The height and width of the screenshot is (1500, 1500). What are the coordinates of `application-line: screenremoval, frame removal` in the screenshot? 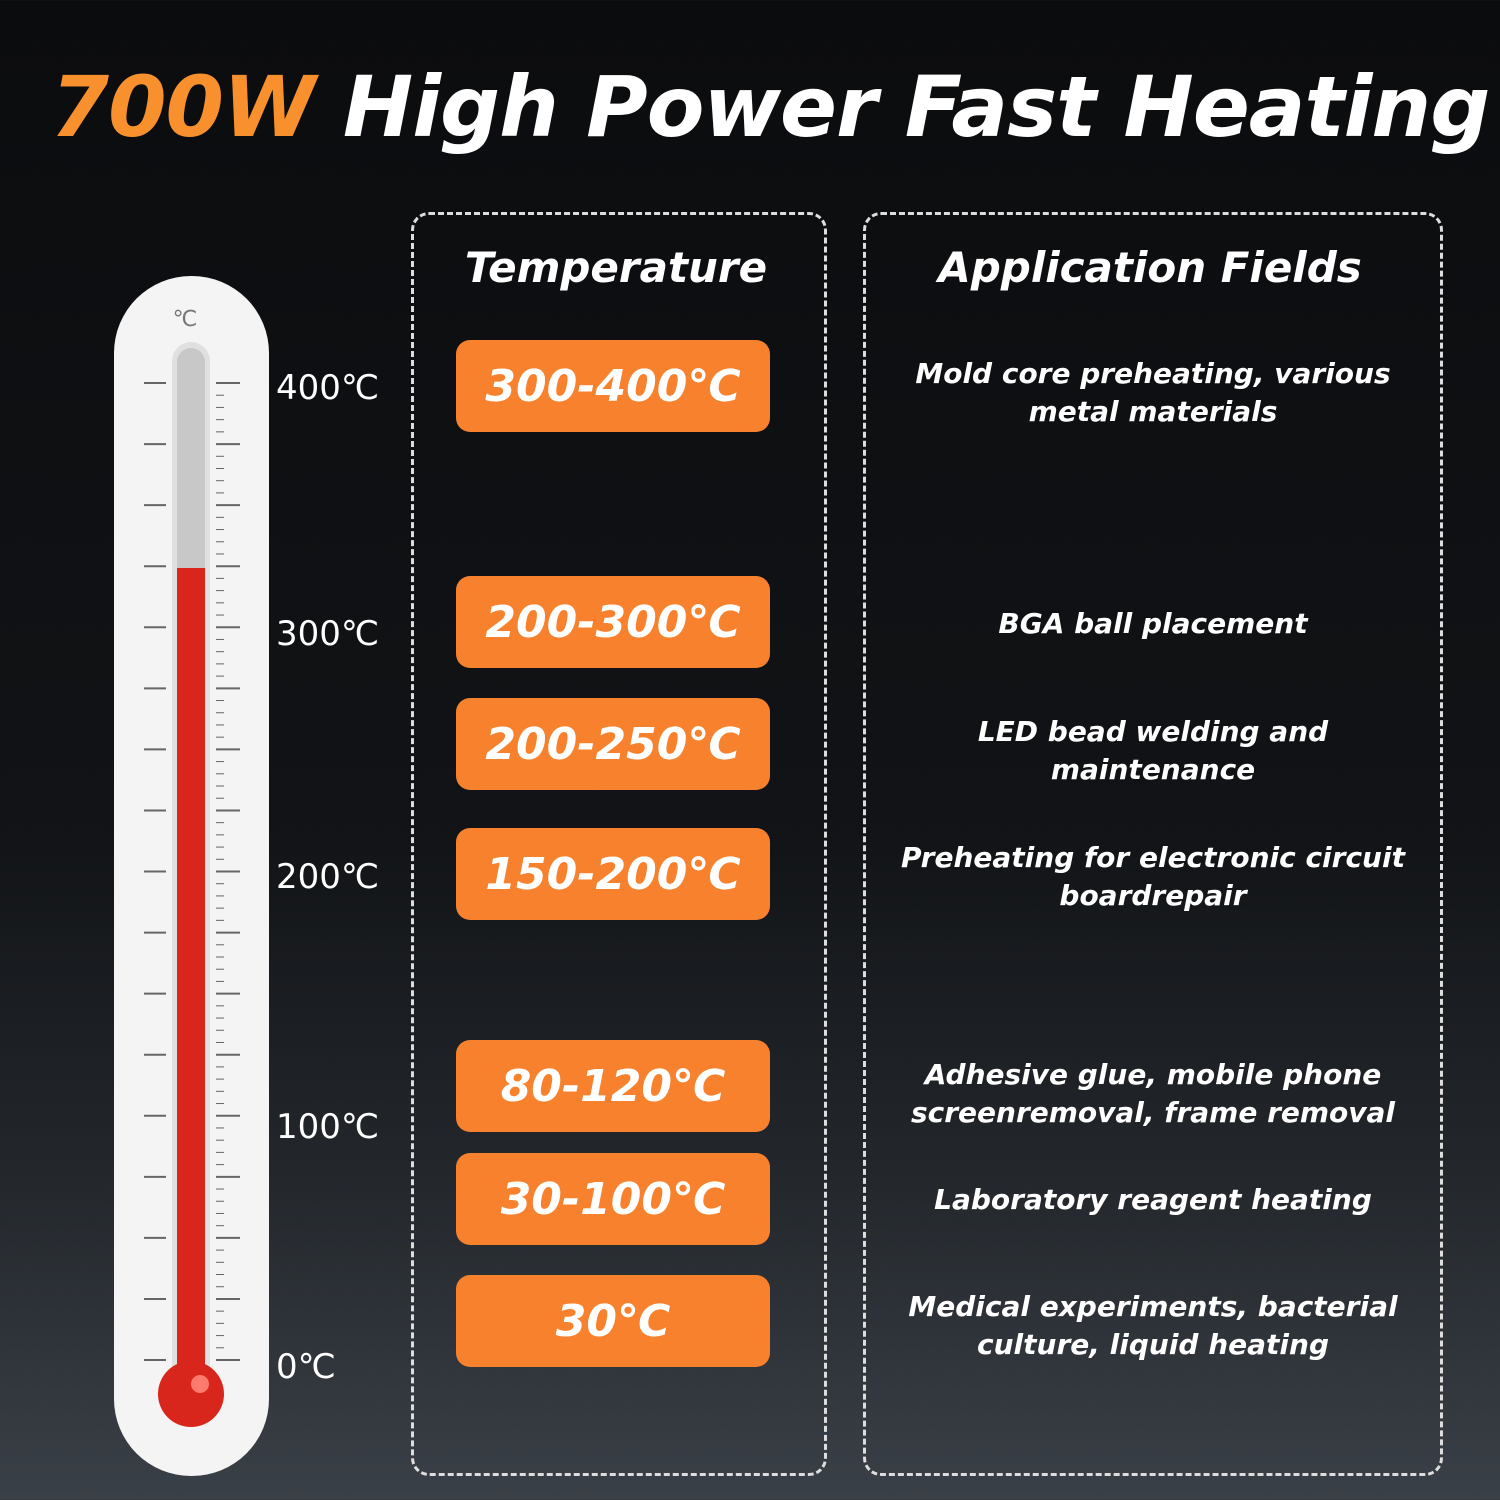 It's located at (1153, 1112).